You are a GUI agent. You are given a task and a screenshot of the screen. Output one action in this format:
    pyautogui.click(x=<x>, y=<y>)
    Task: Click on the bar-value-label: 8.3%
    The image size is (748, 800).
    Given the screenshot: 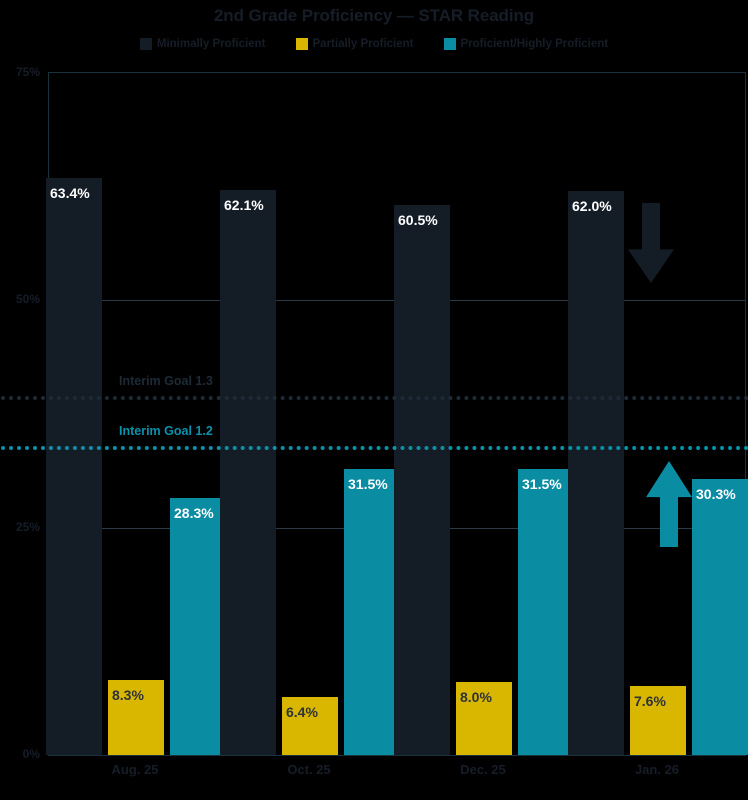 What is the action you would take?
    pyautogui.click(x=128, y=694)
    